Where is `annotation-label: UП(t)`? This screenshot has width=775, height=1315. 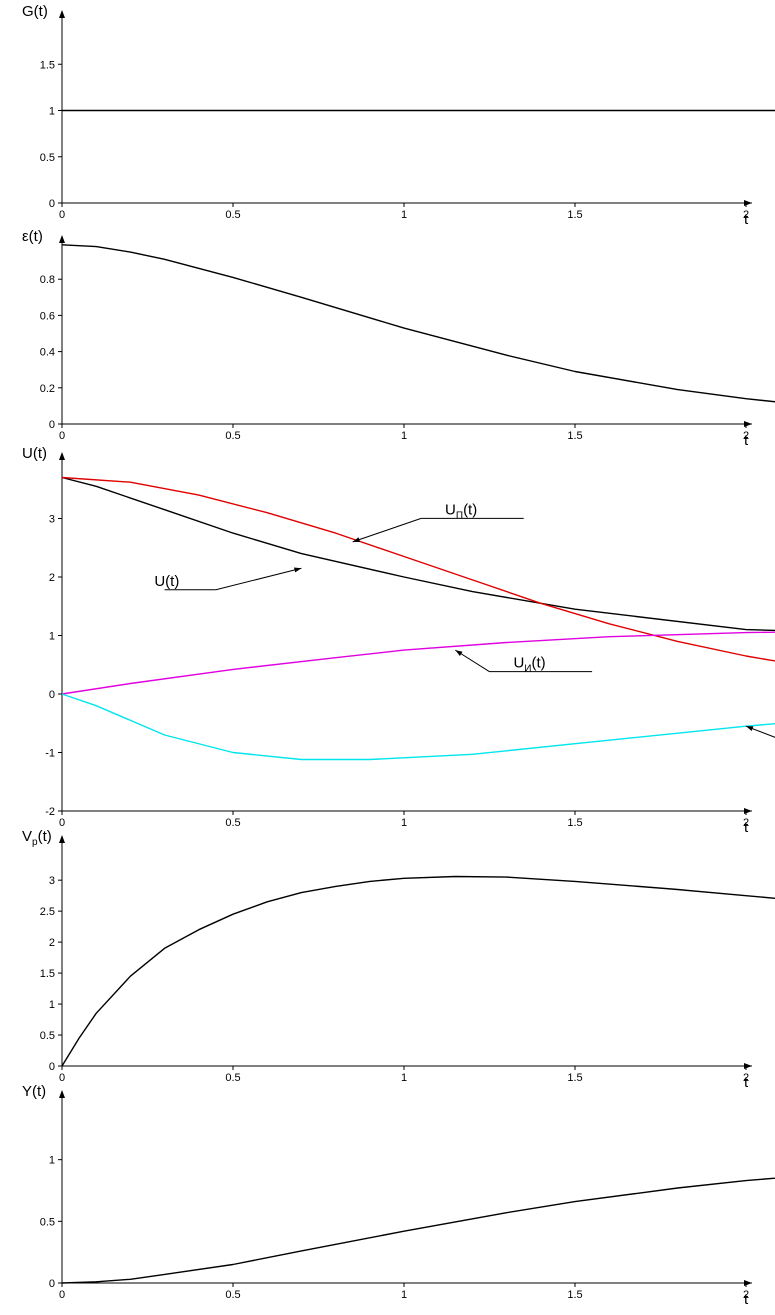
annotation-label: UП(t) is located at coordinates (461, 511).